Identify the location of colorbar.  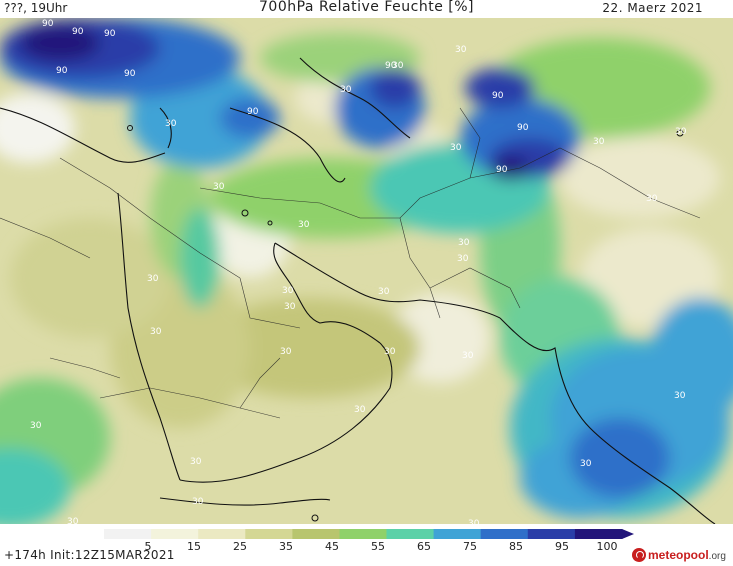
(369, 534).